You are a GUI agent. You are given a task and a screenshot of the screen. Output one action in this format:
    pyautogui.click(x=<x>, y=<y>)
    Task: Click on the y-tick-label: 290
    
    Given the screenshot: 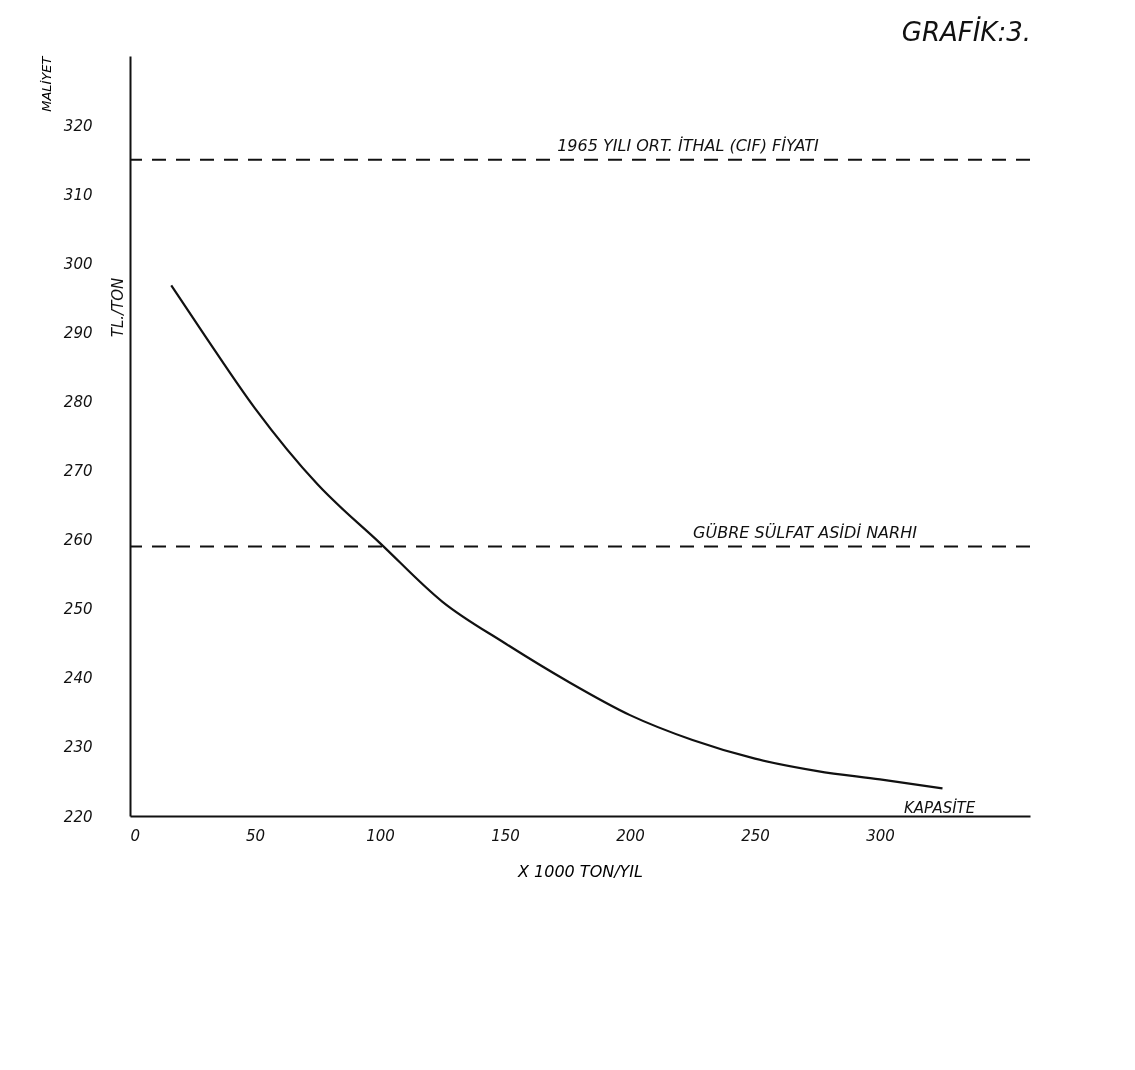 What is the action you would take?
    pyautogui.click(x=78, y=332)
    